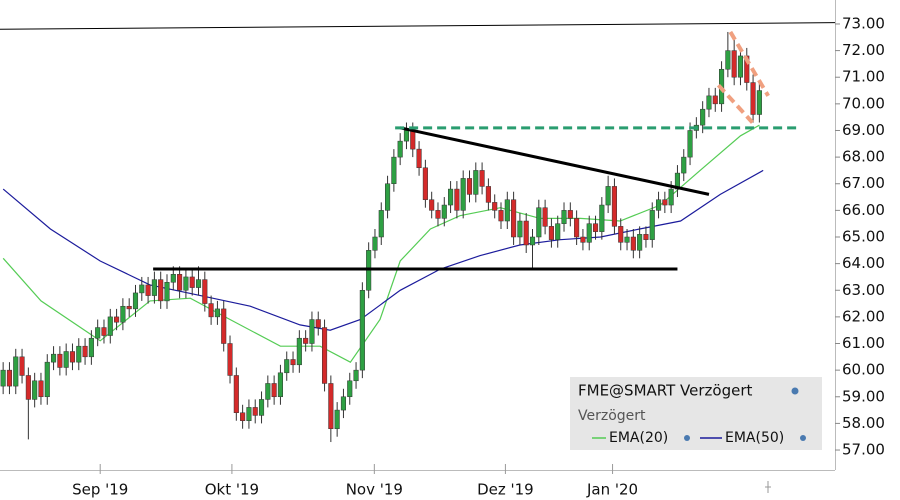  Describe the element at coordinates (863, 236) in the screenshot. I see `y-tick-label: 65.00` at that location.